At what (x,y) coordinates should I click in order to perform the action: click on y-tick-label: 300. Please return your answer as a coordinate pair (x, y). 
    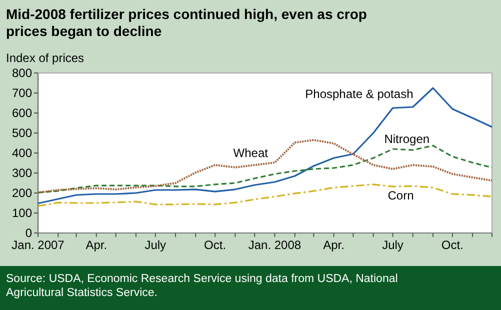
    Looking at the image, I should click on (22, 173).